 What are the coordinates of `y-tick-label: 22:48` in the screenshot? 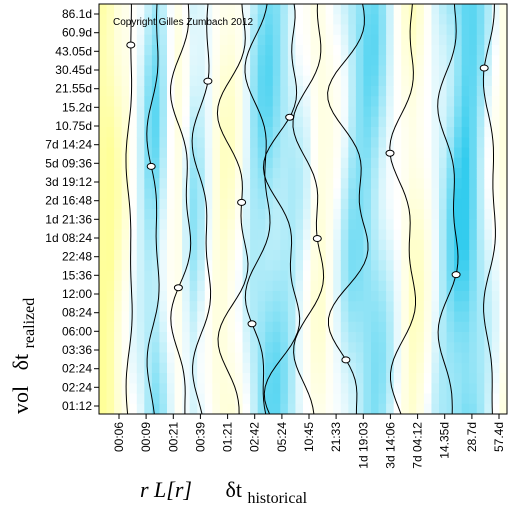 It's located at (77, 257).